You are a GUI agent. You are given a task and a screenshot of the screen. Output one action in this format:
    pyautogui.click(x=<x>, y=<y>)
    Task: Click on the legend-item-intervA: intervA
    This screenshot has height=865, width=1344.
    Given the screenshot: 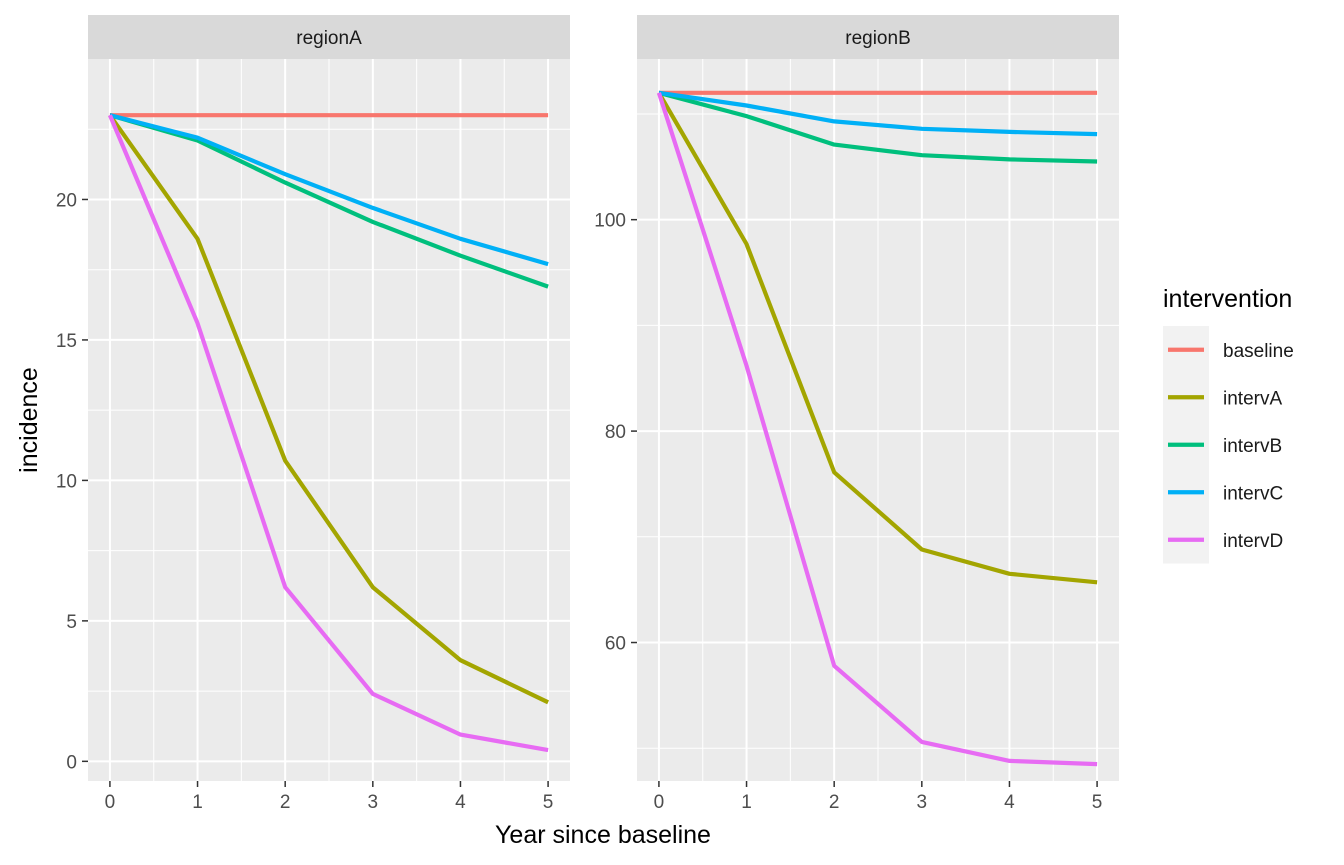 What is the action you would take?
    pyautogui.click(x=1222, y=397)
    